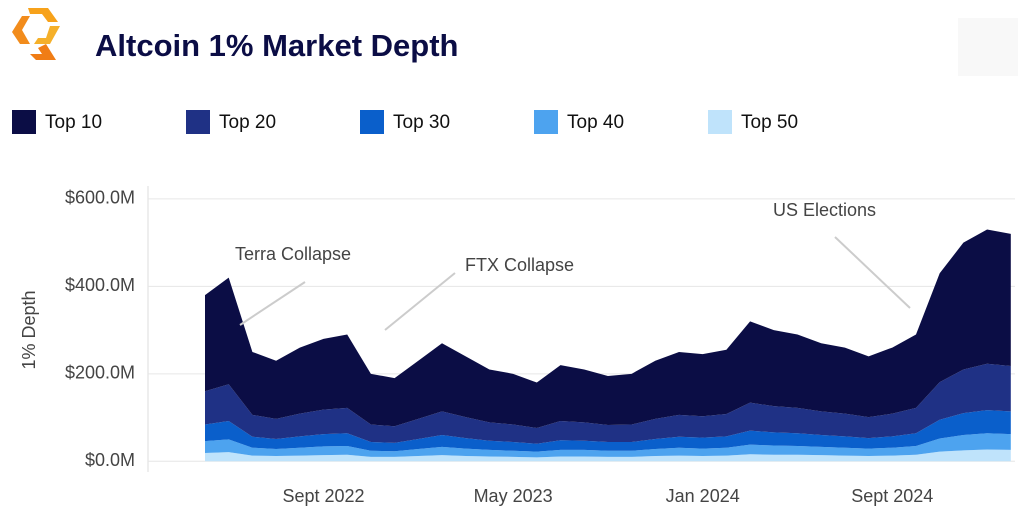 Image resolution: width=1020 pixels, height=517 pixels. I want to click on annotation: FTX Collapse, so click(519, 265).